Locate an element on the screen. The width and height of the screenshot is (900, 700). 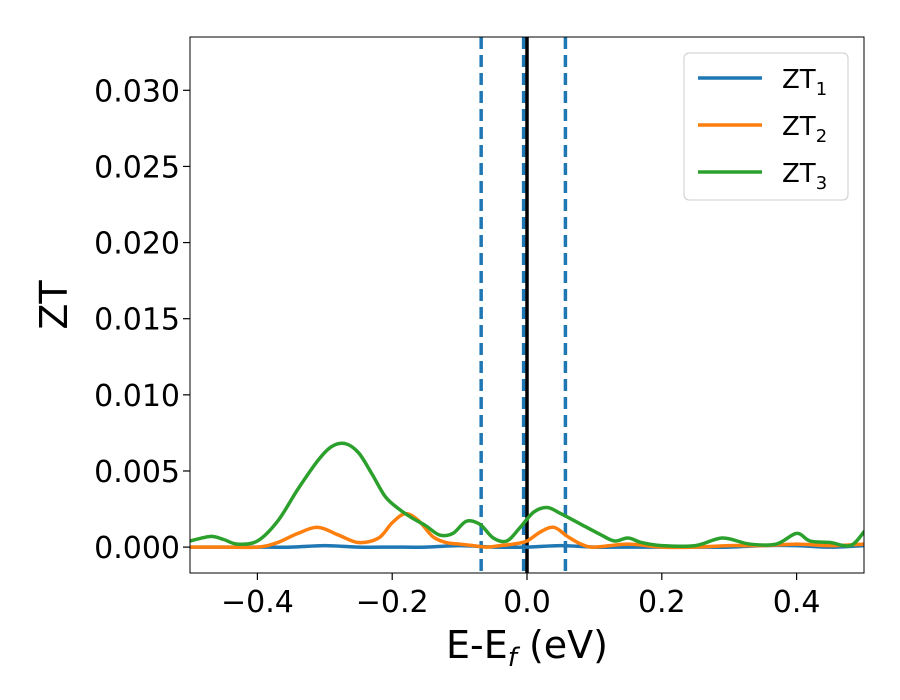
x-axis-label: E-Ef (eV) is located at coordinates (527, 648).